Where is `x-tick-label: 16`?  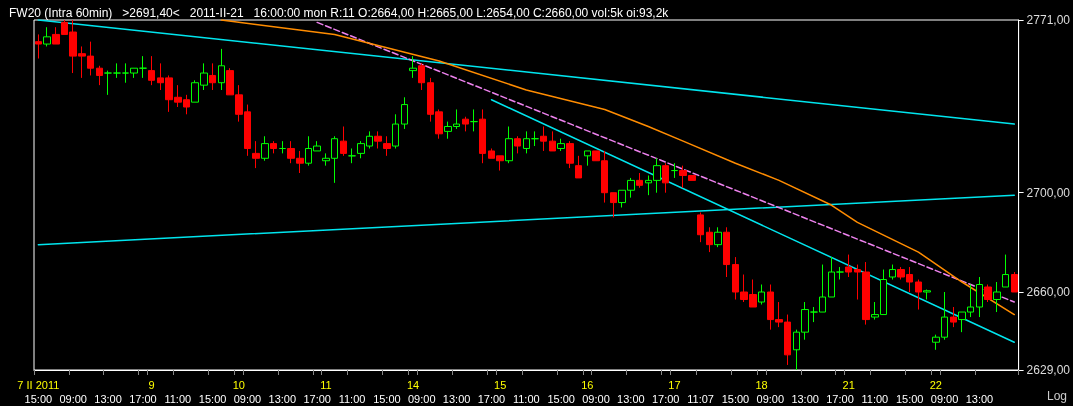 x-tick-label: 16 is located at coordinates (587, 385).